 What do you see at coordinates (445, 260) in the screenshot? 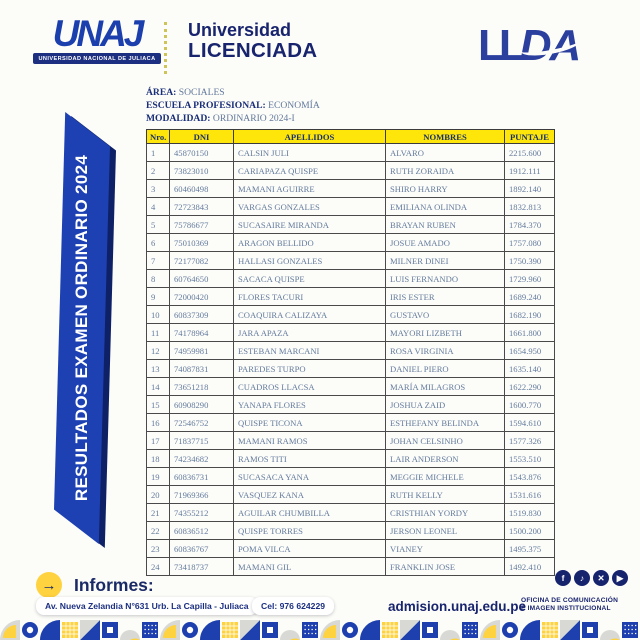
I see `cell-nombres: MILNER DINEI` at bounding box center [445, 260].